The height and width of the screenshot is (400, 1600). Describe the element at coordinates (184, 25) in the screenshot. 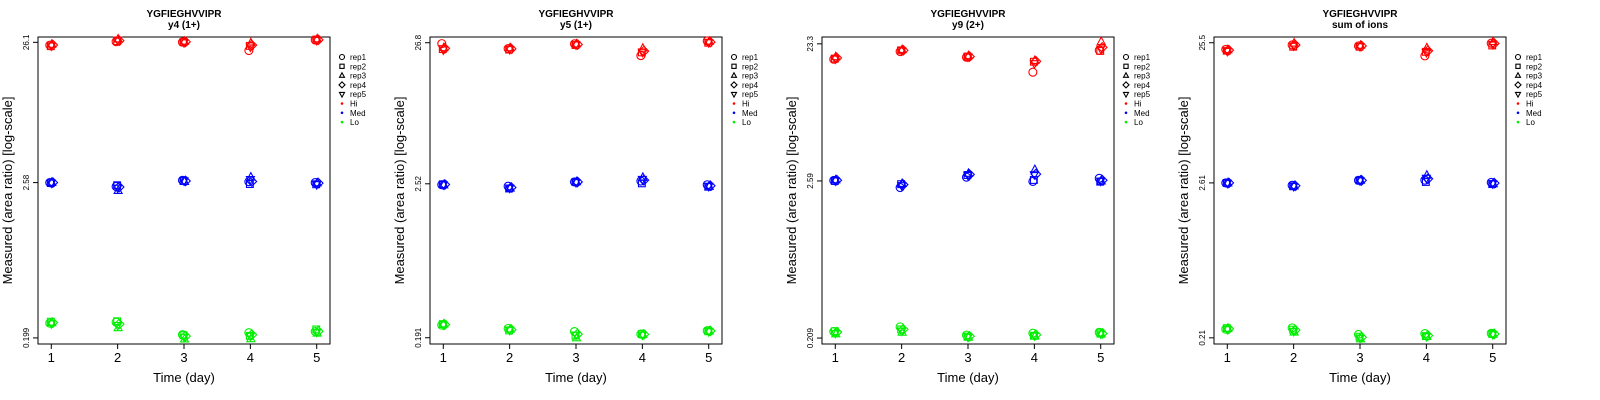

I see `chart-subtitle: y4 (1+)` at that location.